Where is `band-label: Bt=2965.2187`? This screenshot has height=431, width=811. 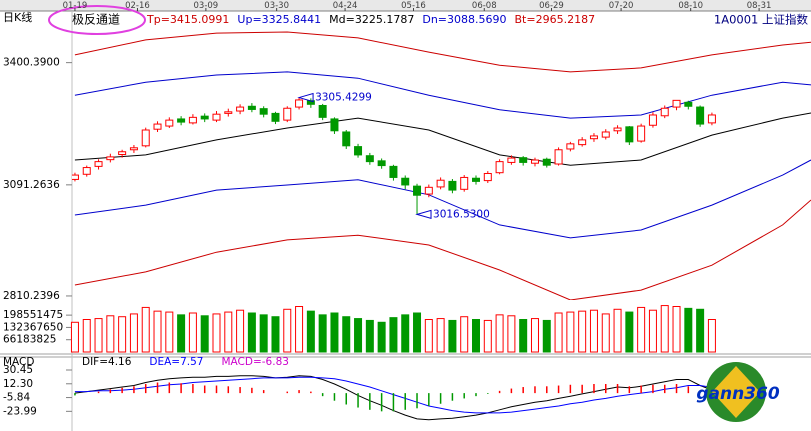
band-label: Bt=2965.2187 is located at coordinates (555, 19).